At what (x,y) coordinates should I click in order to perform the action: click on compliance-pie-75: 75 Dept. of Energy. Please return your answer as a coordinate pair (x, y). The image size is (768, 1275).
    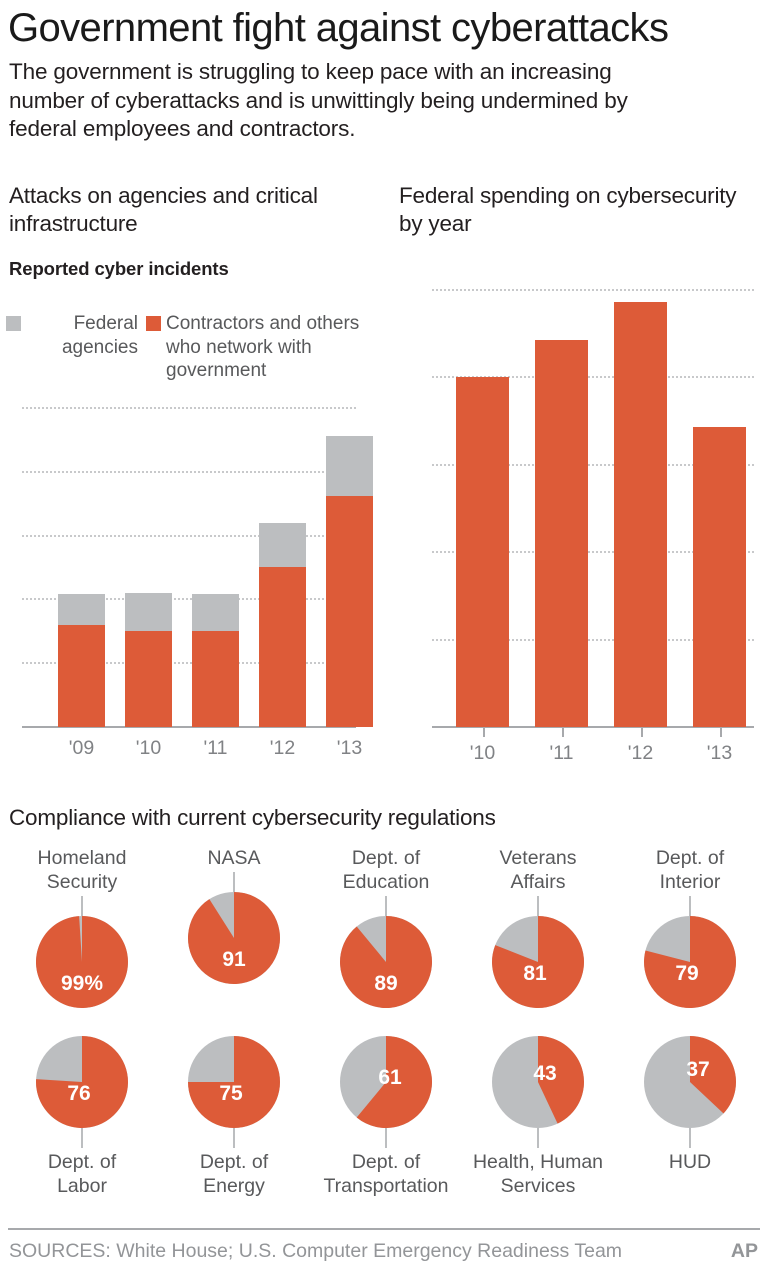
    Looking at the image, I should click on (234, 1117).